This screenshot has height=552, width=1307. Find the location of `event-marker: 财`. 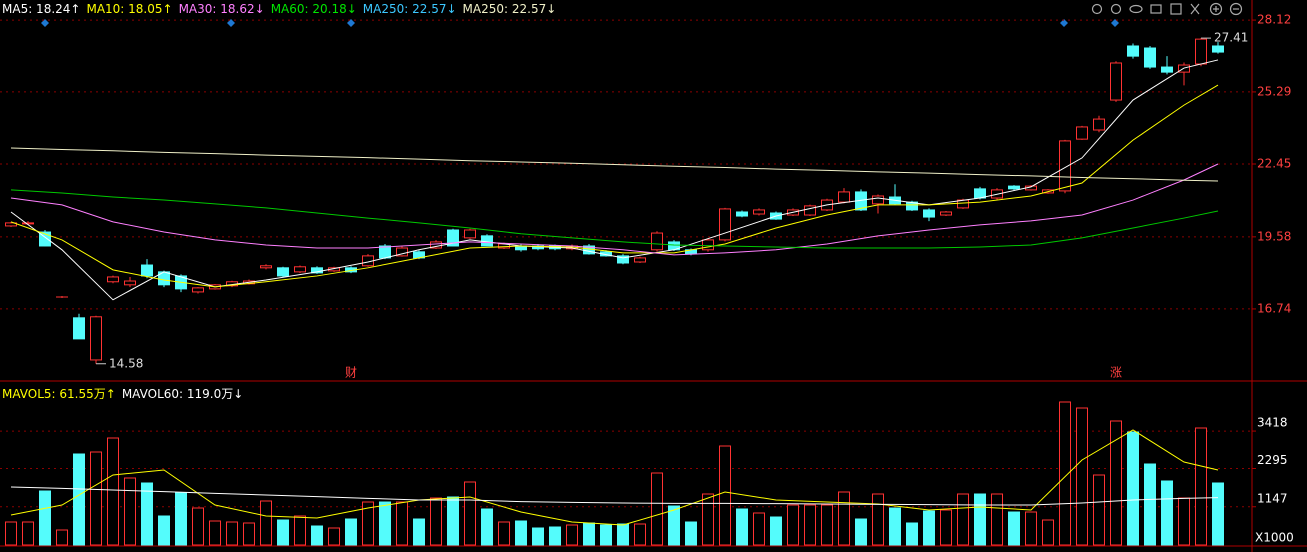

event-marker: 财 is located at coordinates (351, 373).